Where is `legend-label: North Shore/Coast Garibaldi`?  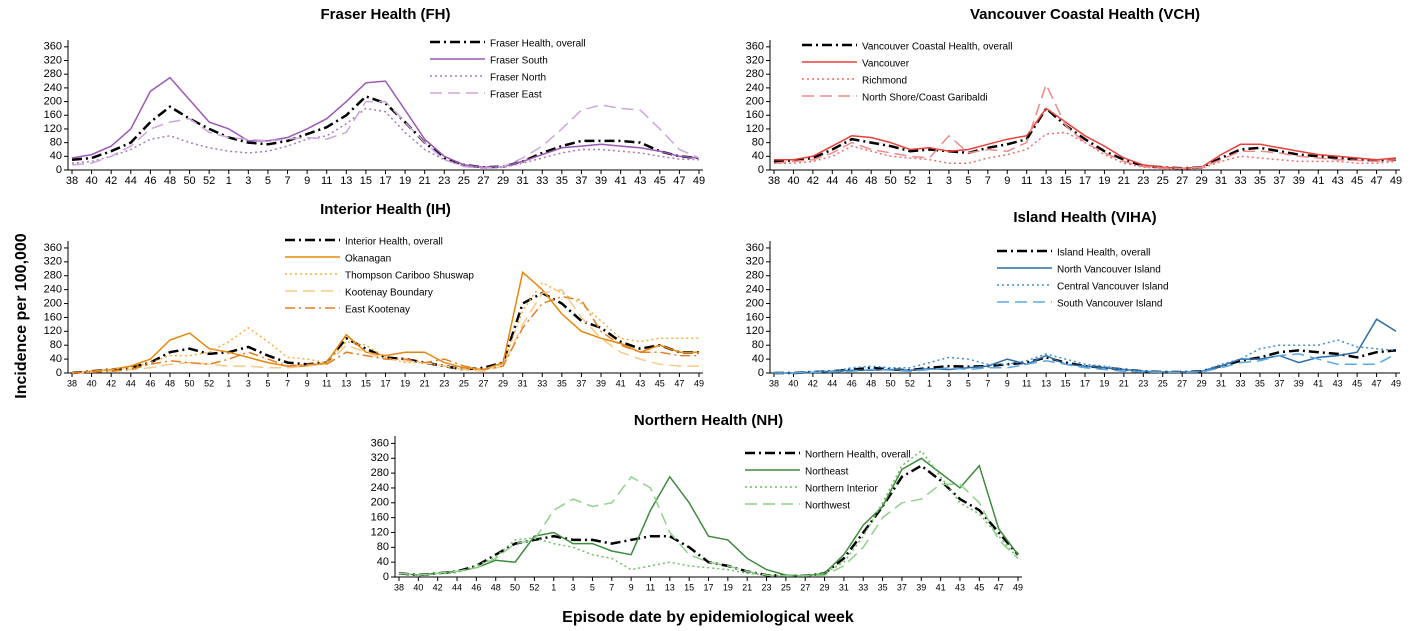
legend-label: North Shore/Coast Garibaldi is located at coordinates (925, 98).